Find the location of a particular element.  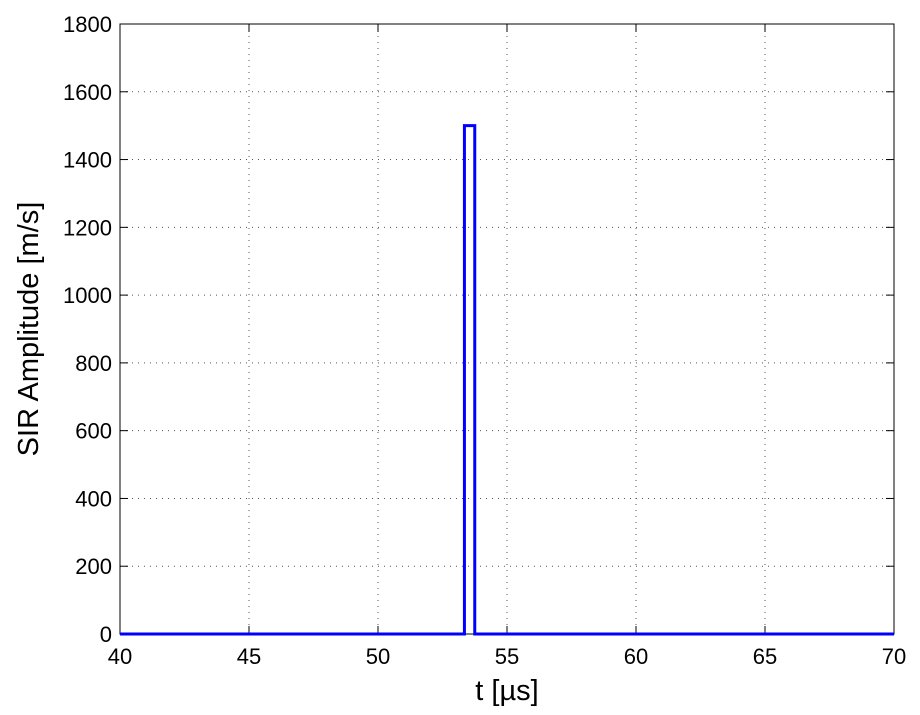

y-tick-label: 1600 is located at coordinates (87, 92).